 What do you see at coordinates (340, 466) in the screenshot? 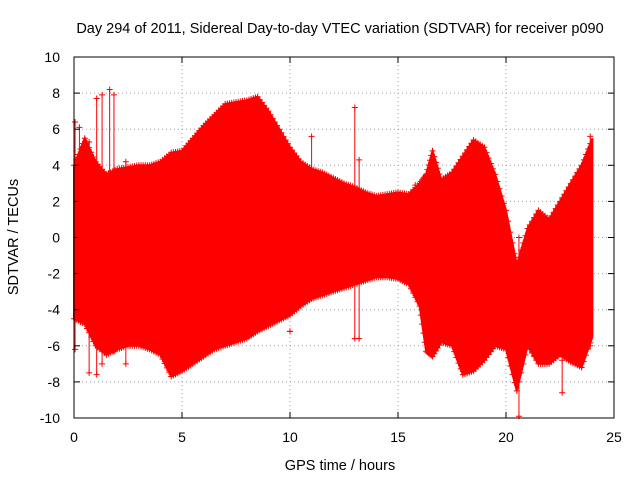
I see `x-axis-label: GPS time / hours` at bounding box center [340, 466].